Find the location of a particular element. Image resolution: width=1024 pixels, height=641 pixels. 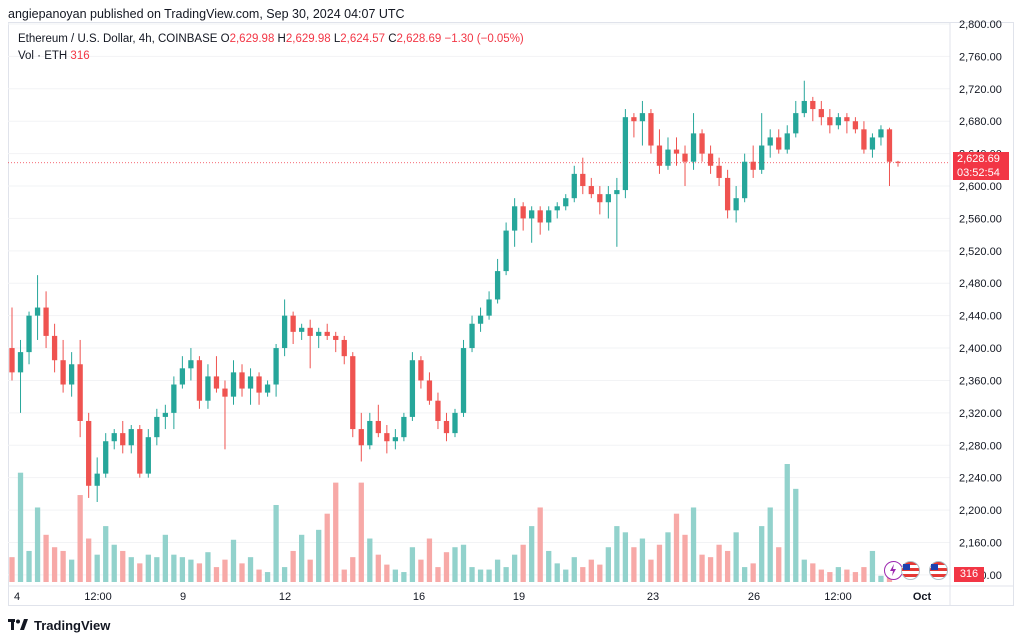

y-tick-label: 2,320.00 is located at coordinates (980, 414).